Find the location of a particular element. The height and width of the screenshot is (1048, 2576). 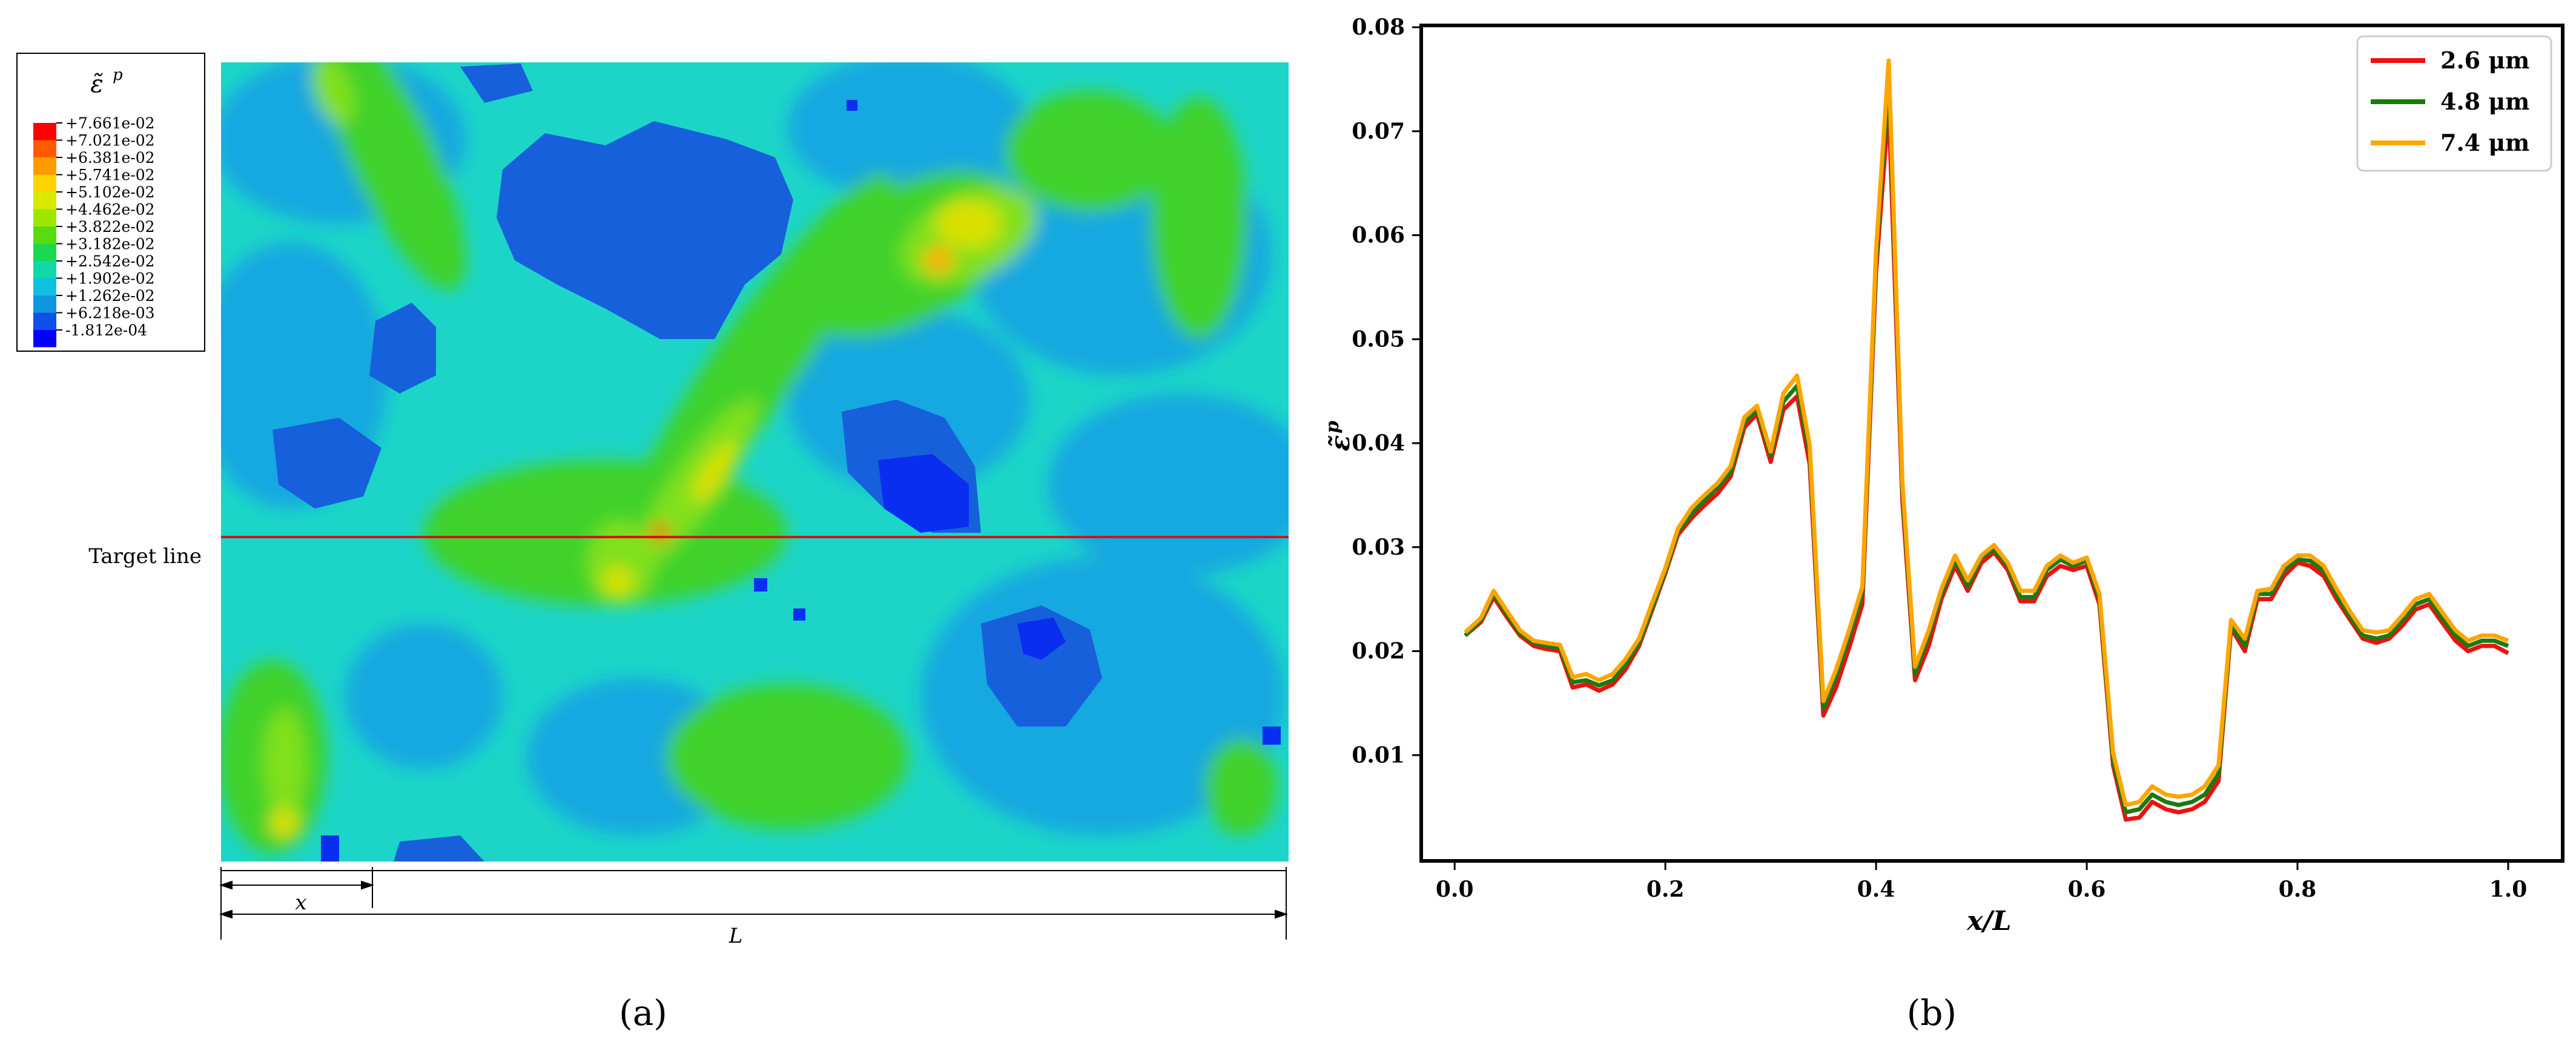

x-tick-label: 0.8 is located at coordinates (2298, 890).